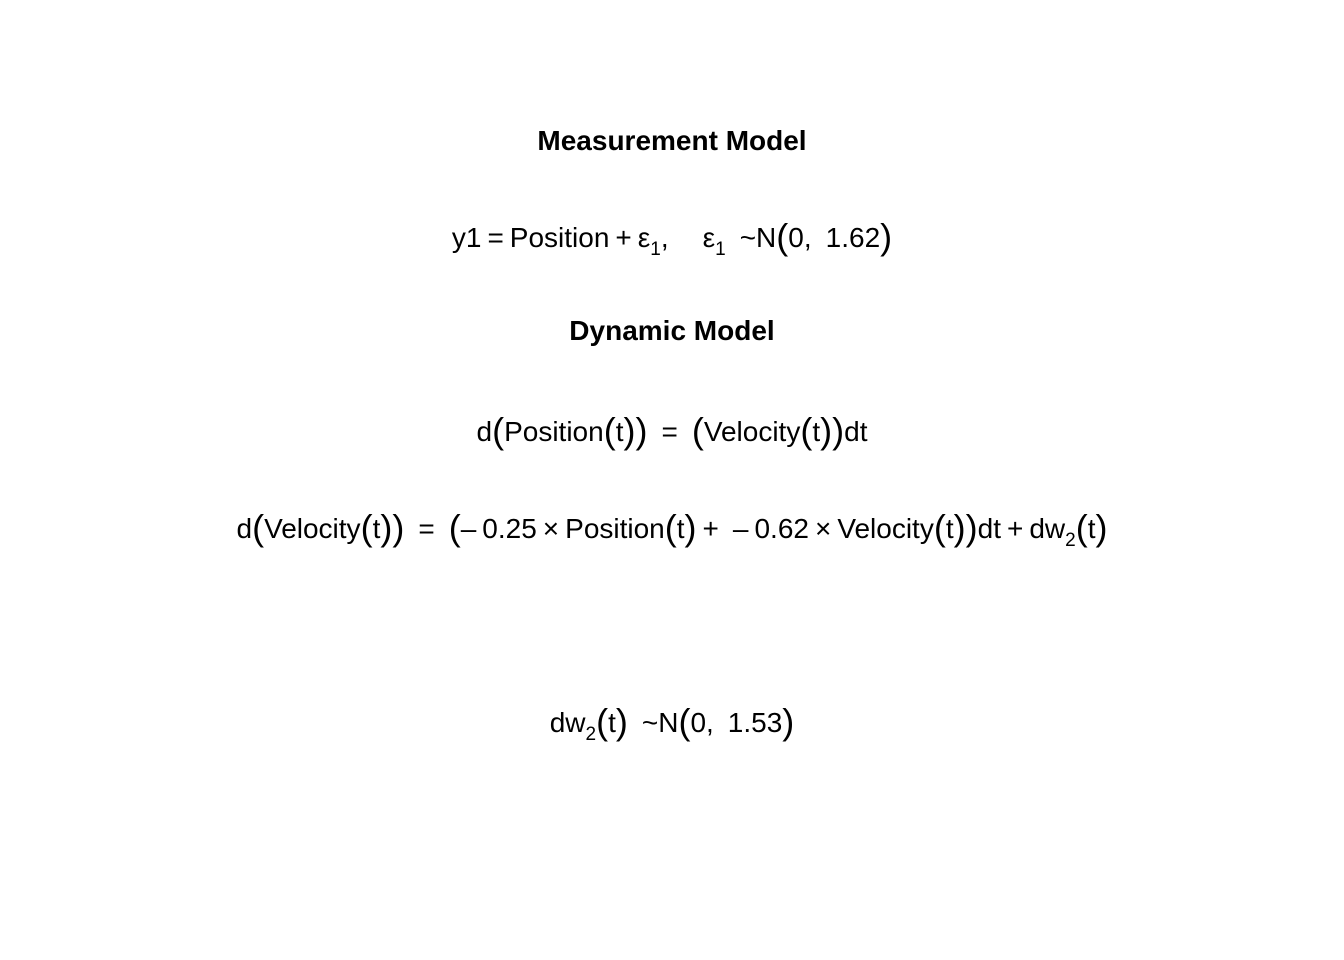 The height and width of the screenshot is (960, 1344). Describe the element at coordinates (807, 237) in the screenshot. I see `comma-2: ,` at that location.